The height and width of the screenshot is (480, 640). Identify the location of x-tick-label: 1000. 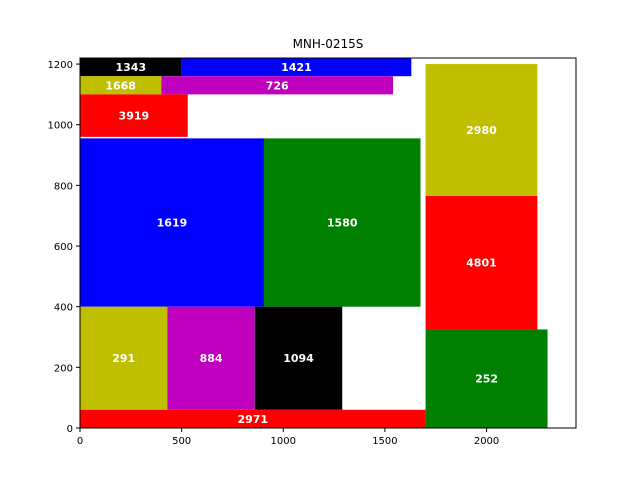
(283, 441).